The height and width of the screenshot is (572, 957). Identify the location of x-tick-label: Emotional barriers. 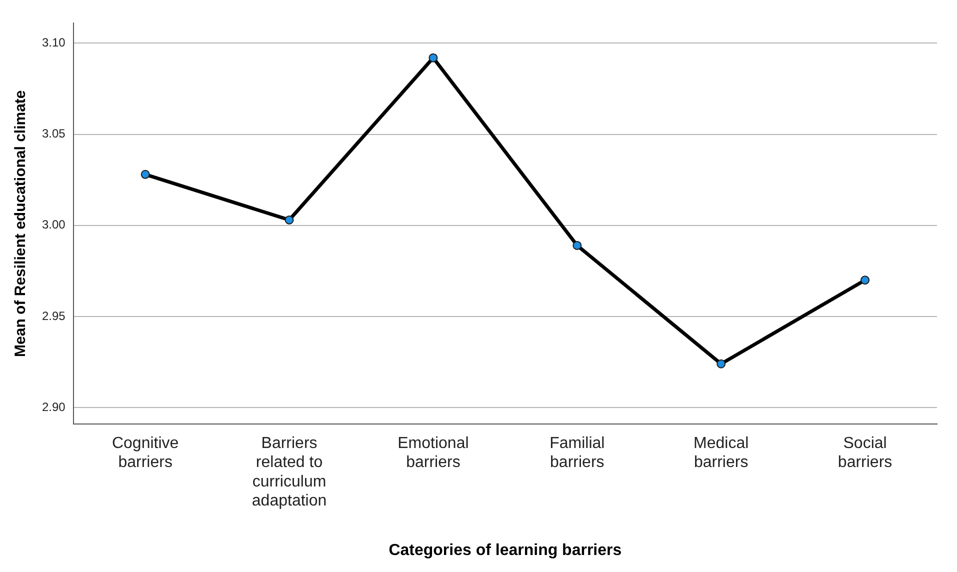
(433, 453).